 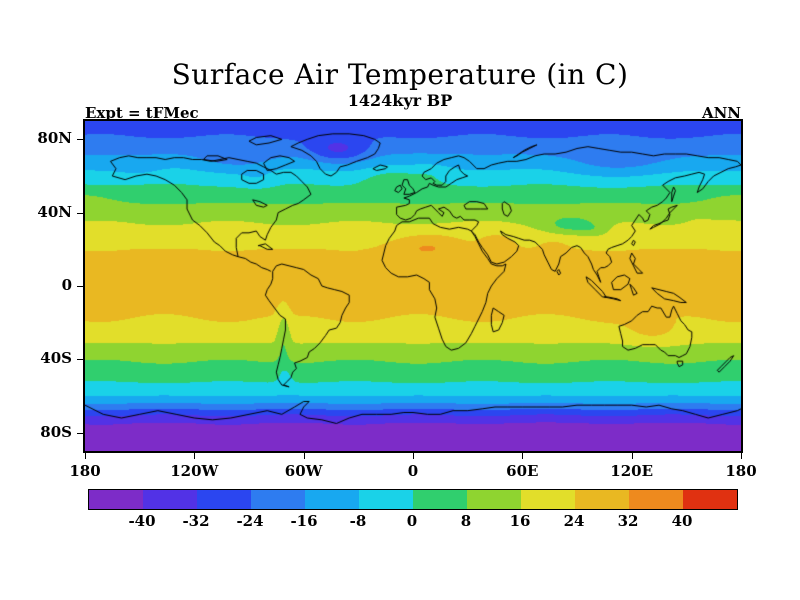 I want to click on chart-subtitle: 1424kyr BP, so click(x=400, y=100).